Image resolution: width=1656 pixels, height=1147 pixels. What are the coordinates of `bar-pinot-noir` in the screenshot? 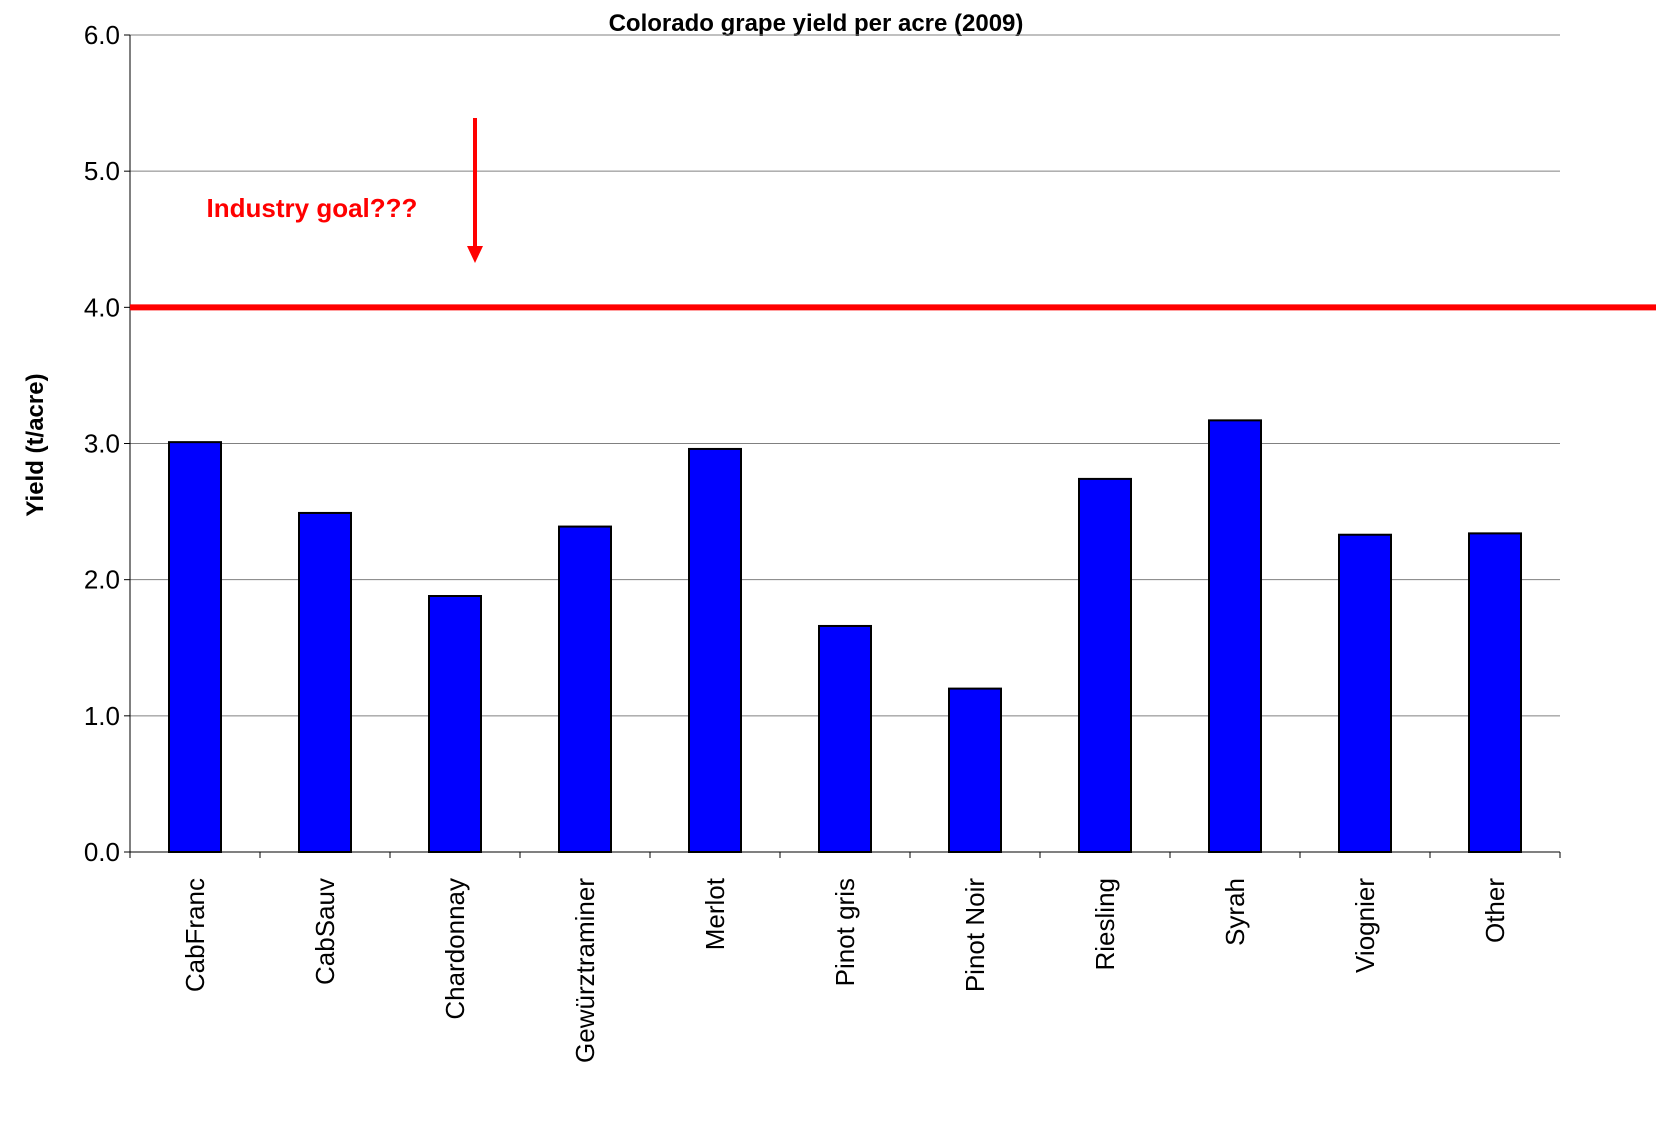 It's located at (975, 770).